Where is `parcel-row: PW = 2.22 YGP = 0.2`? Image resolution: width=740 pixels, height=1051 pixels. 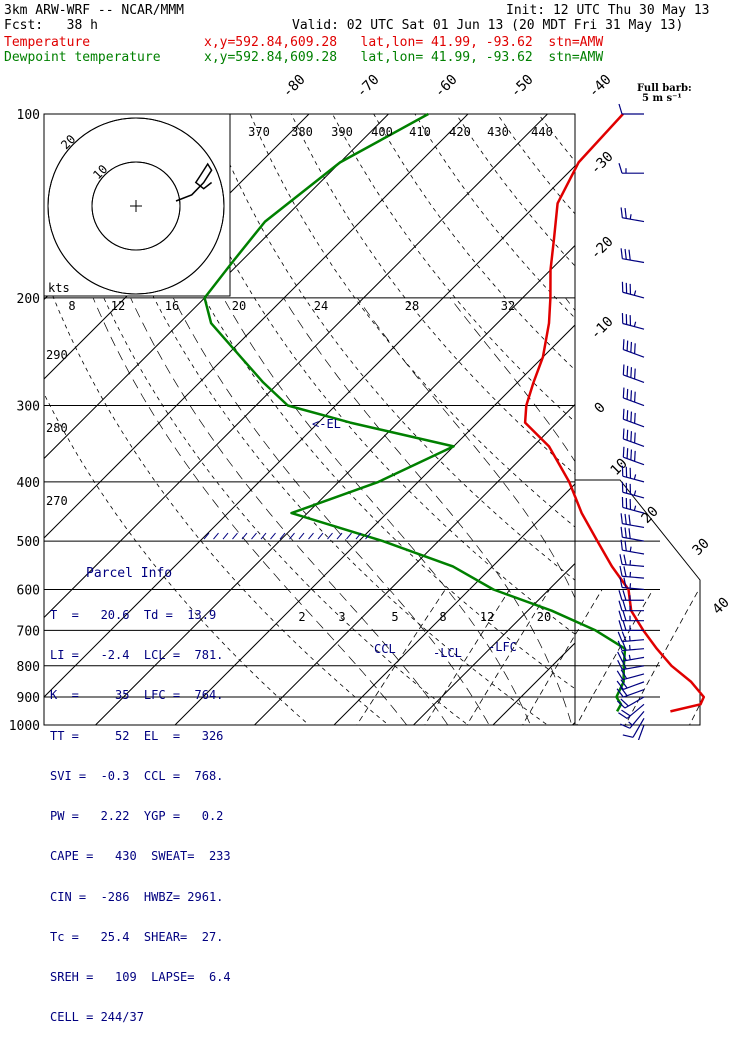 parcel-row: PW = 2.22 YGP = 0.2 is located at coordinates (140, 816).